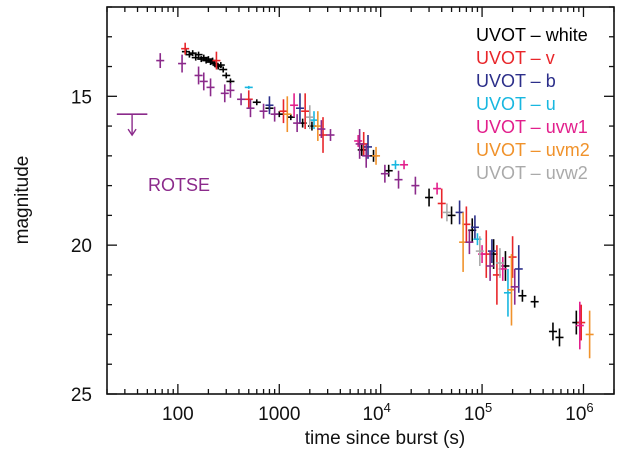  Describe the element at coordinates (22, 200) in the screenshot. I see `y-axis-title: magnitude` at that location.